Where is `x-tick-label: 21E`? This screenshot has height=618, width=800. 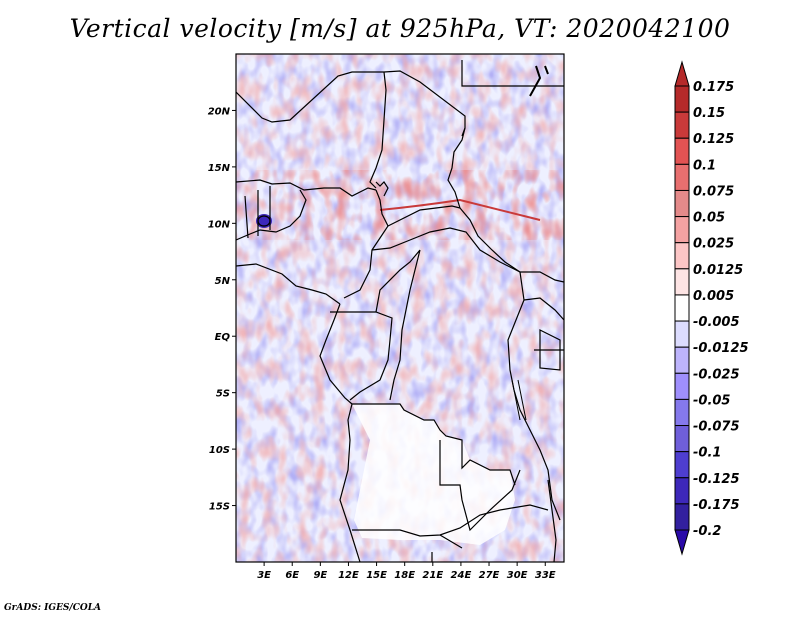 x-tick-label: 21E is located at coordinates (432, 575).